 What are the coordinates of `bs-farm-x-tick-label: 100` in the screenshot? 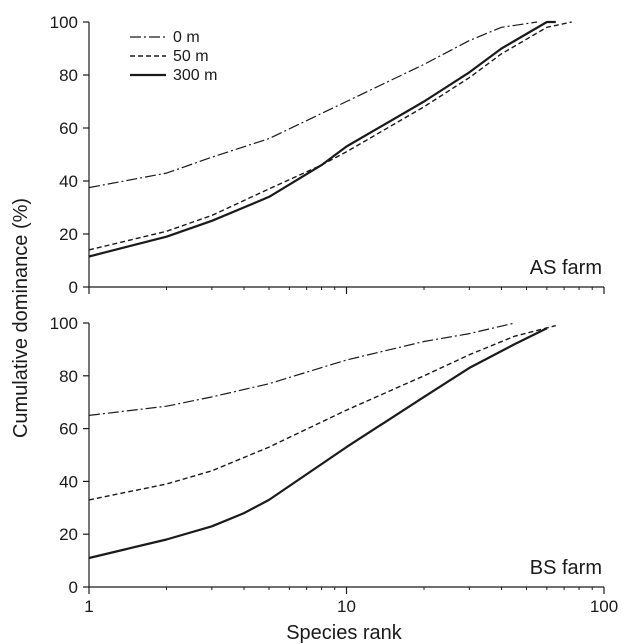 It's located at (604, 606).